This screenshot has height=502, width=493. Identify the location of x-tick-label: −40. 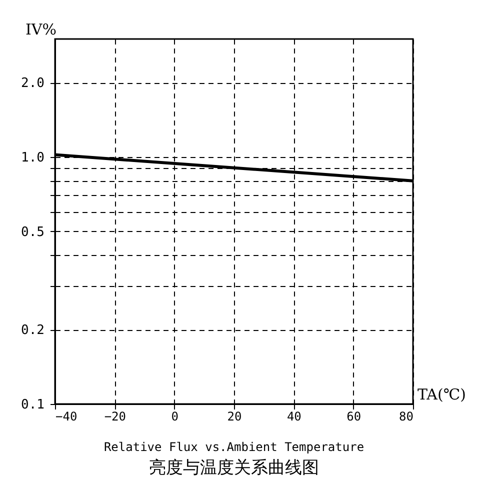
(67, 417).